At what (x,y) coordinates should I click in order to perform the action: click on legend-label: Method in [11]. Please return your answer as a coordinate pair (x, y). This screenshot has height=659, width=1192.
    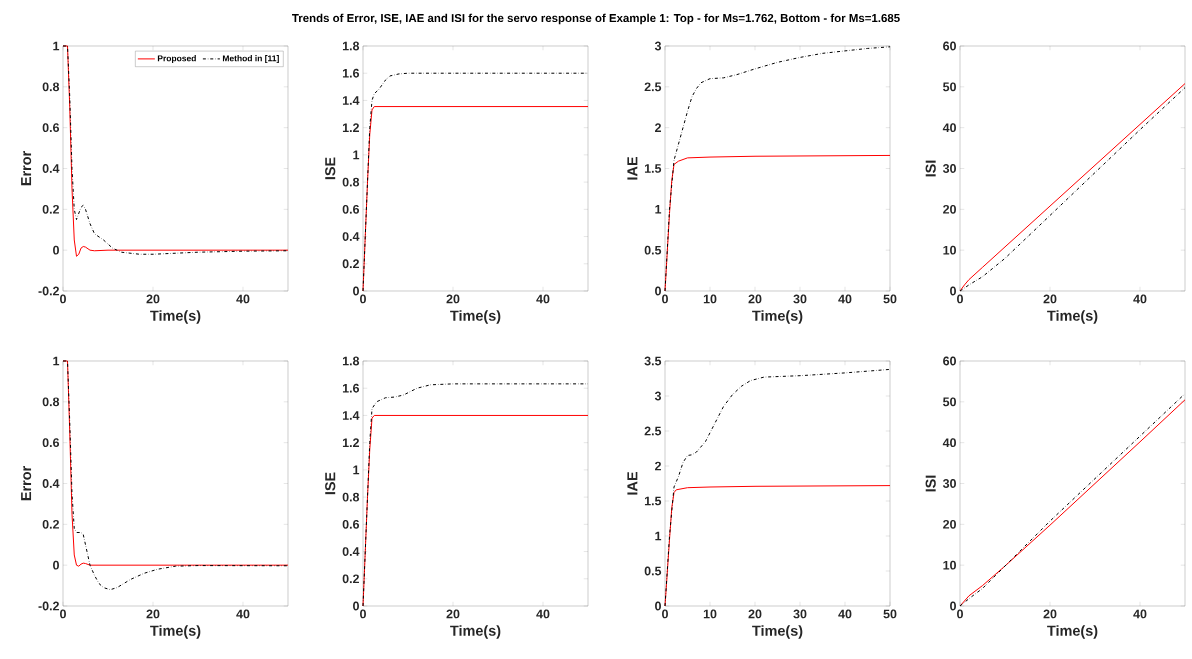
    Looking at the image, I should click on (250, 59).